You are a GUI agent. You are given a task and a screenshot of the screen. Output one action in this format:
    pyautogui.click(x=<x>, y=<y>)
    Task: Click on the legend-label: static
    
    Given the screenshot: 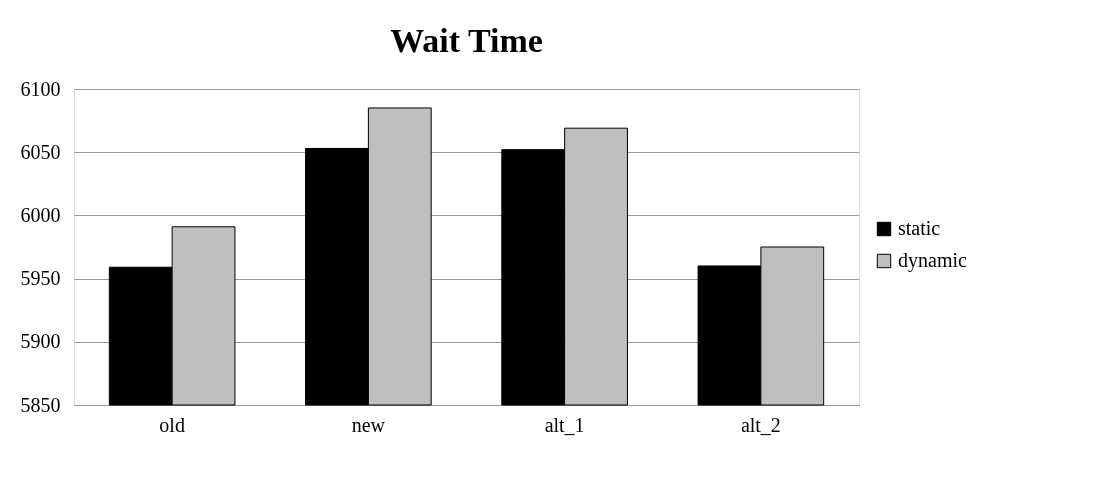 What is the action you would take?
    pyautogui.click(x=919, y=228)
    